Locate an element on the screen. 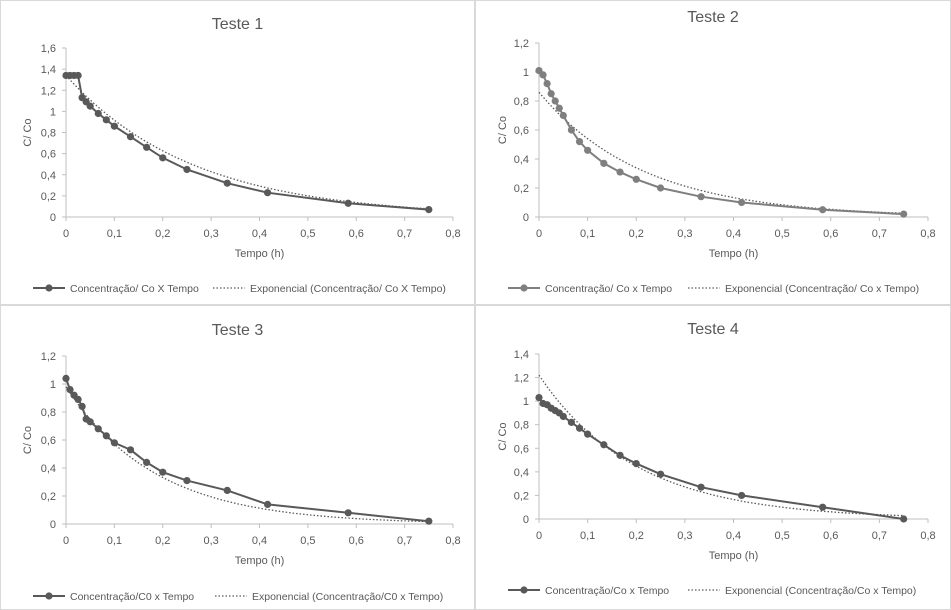  legend-label-concentracao: Concentração/ Co x Tempo is located at coordinates (608, 289).